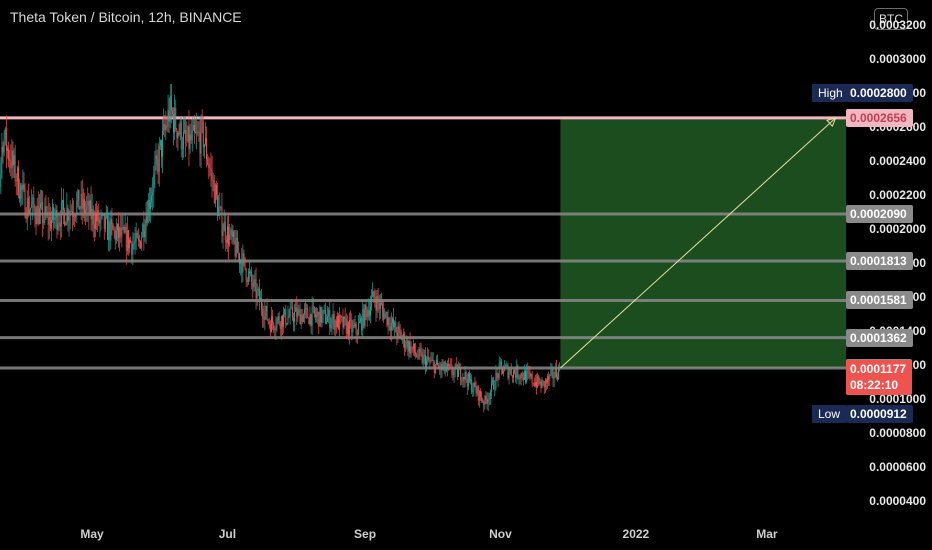 This screenshot has height=550, width=932. I want to click on x-tick-label: Jul, so click(227, 534).